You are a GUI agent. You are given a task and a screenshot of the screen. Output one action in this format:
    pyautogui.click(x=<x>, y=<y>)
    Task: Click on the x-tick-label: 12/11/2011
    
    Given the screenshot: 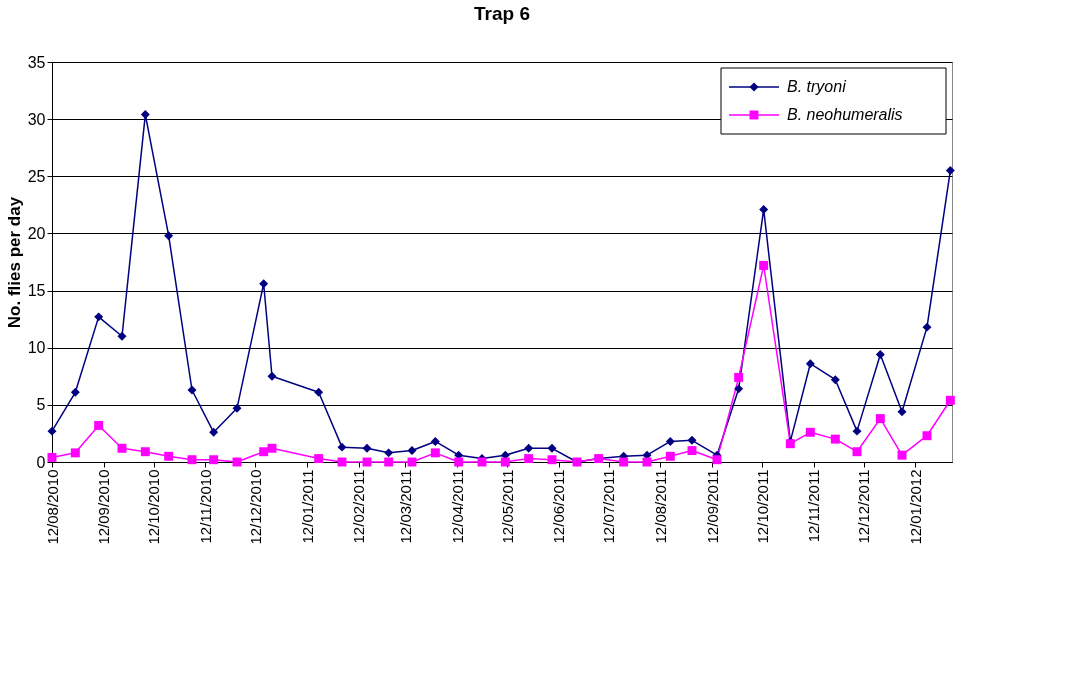 What is the action you would take?
    pyautogui.click(x=814, y=506)
    